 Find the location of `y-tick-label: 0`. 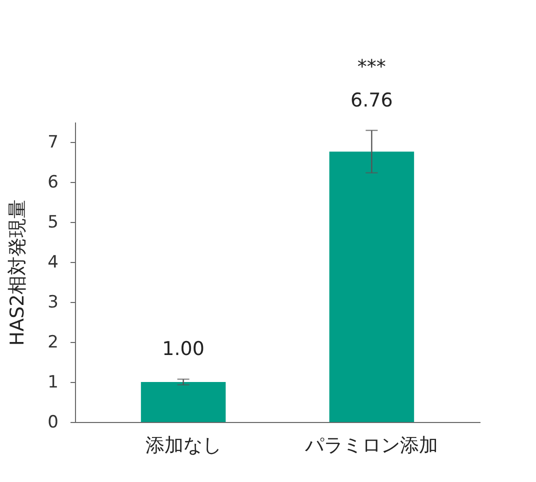

y-tick-label: 0 is located at coordinates (53, 422).